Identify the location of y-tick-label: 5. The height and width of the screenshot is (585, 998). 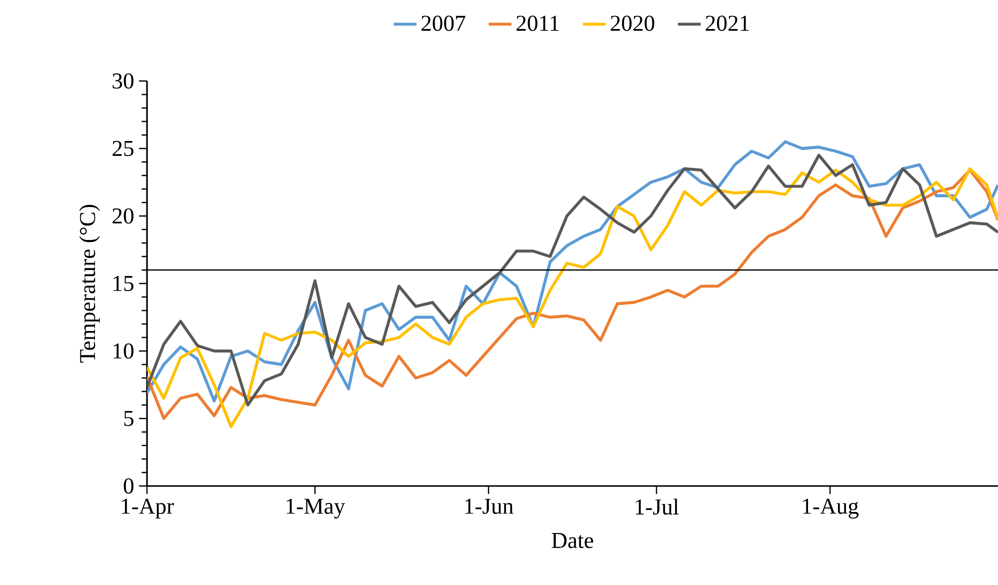
(129, 418).